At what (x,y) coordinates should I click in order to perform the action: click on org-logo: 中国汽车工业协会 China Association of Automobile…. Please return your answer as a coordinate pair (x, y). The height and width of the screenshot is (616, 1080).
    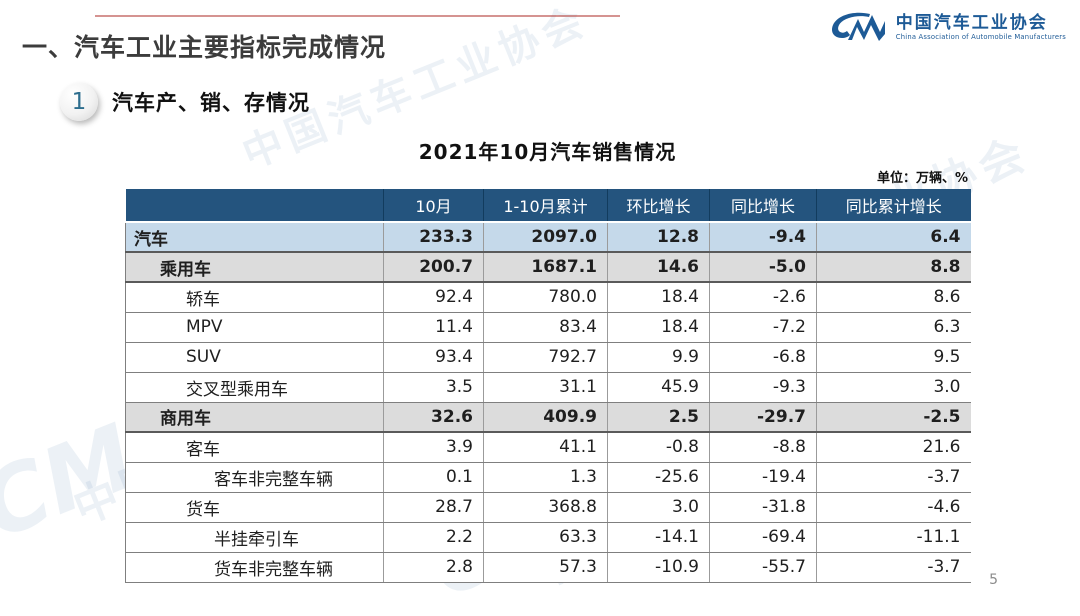
    Looking at the image, I should click on (948, 28).